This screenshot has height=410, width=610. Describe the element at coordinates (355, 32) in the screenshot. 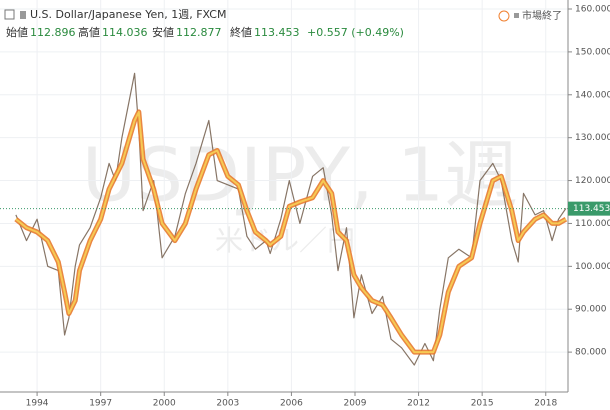

I see `change-value: +0.557 (+0.49%)` at that location.